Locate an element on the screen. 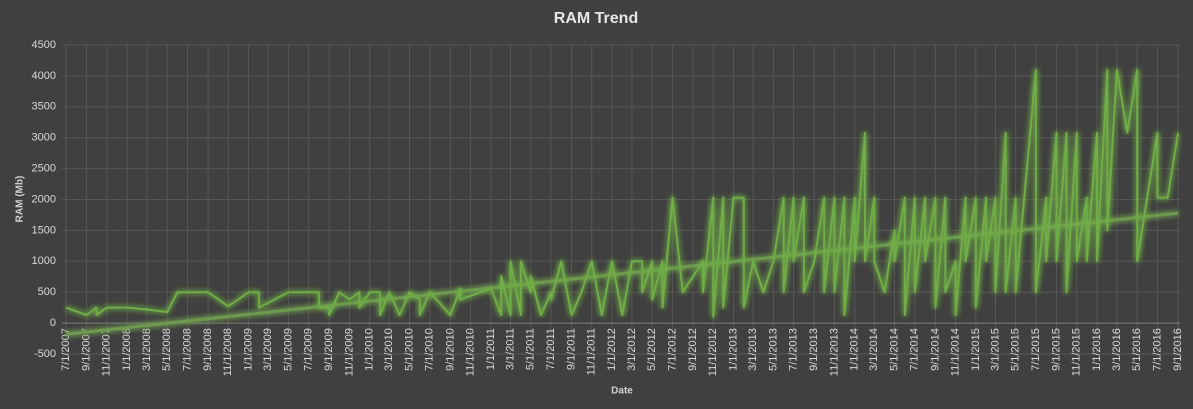 This screenshot has width=1193, height=409. y-tick-label: -500 is located at coordinates (45, 354).